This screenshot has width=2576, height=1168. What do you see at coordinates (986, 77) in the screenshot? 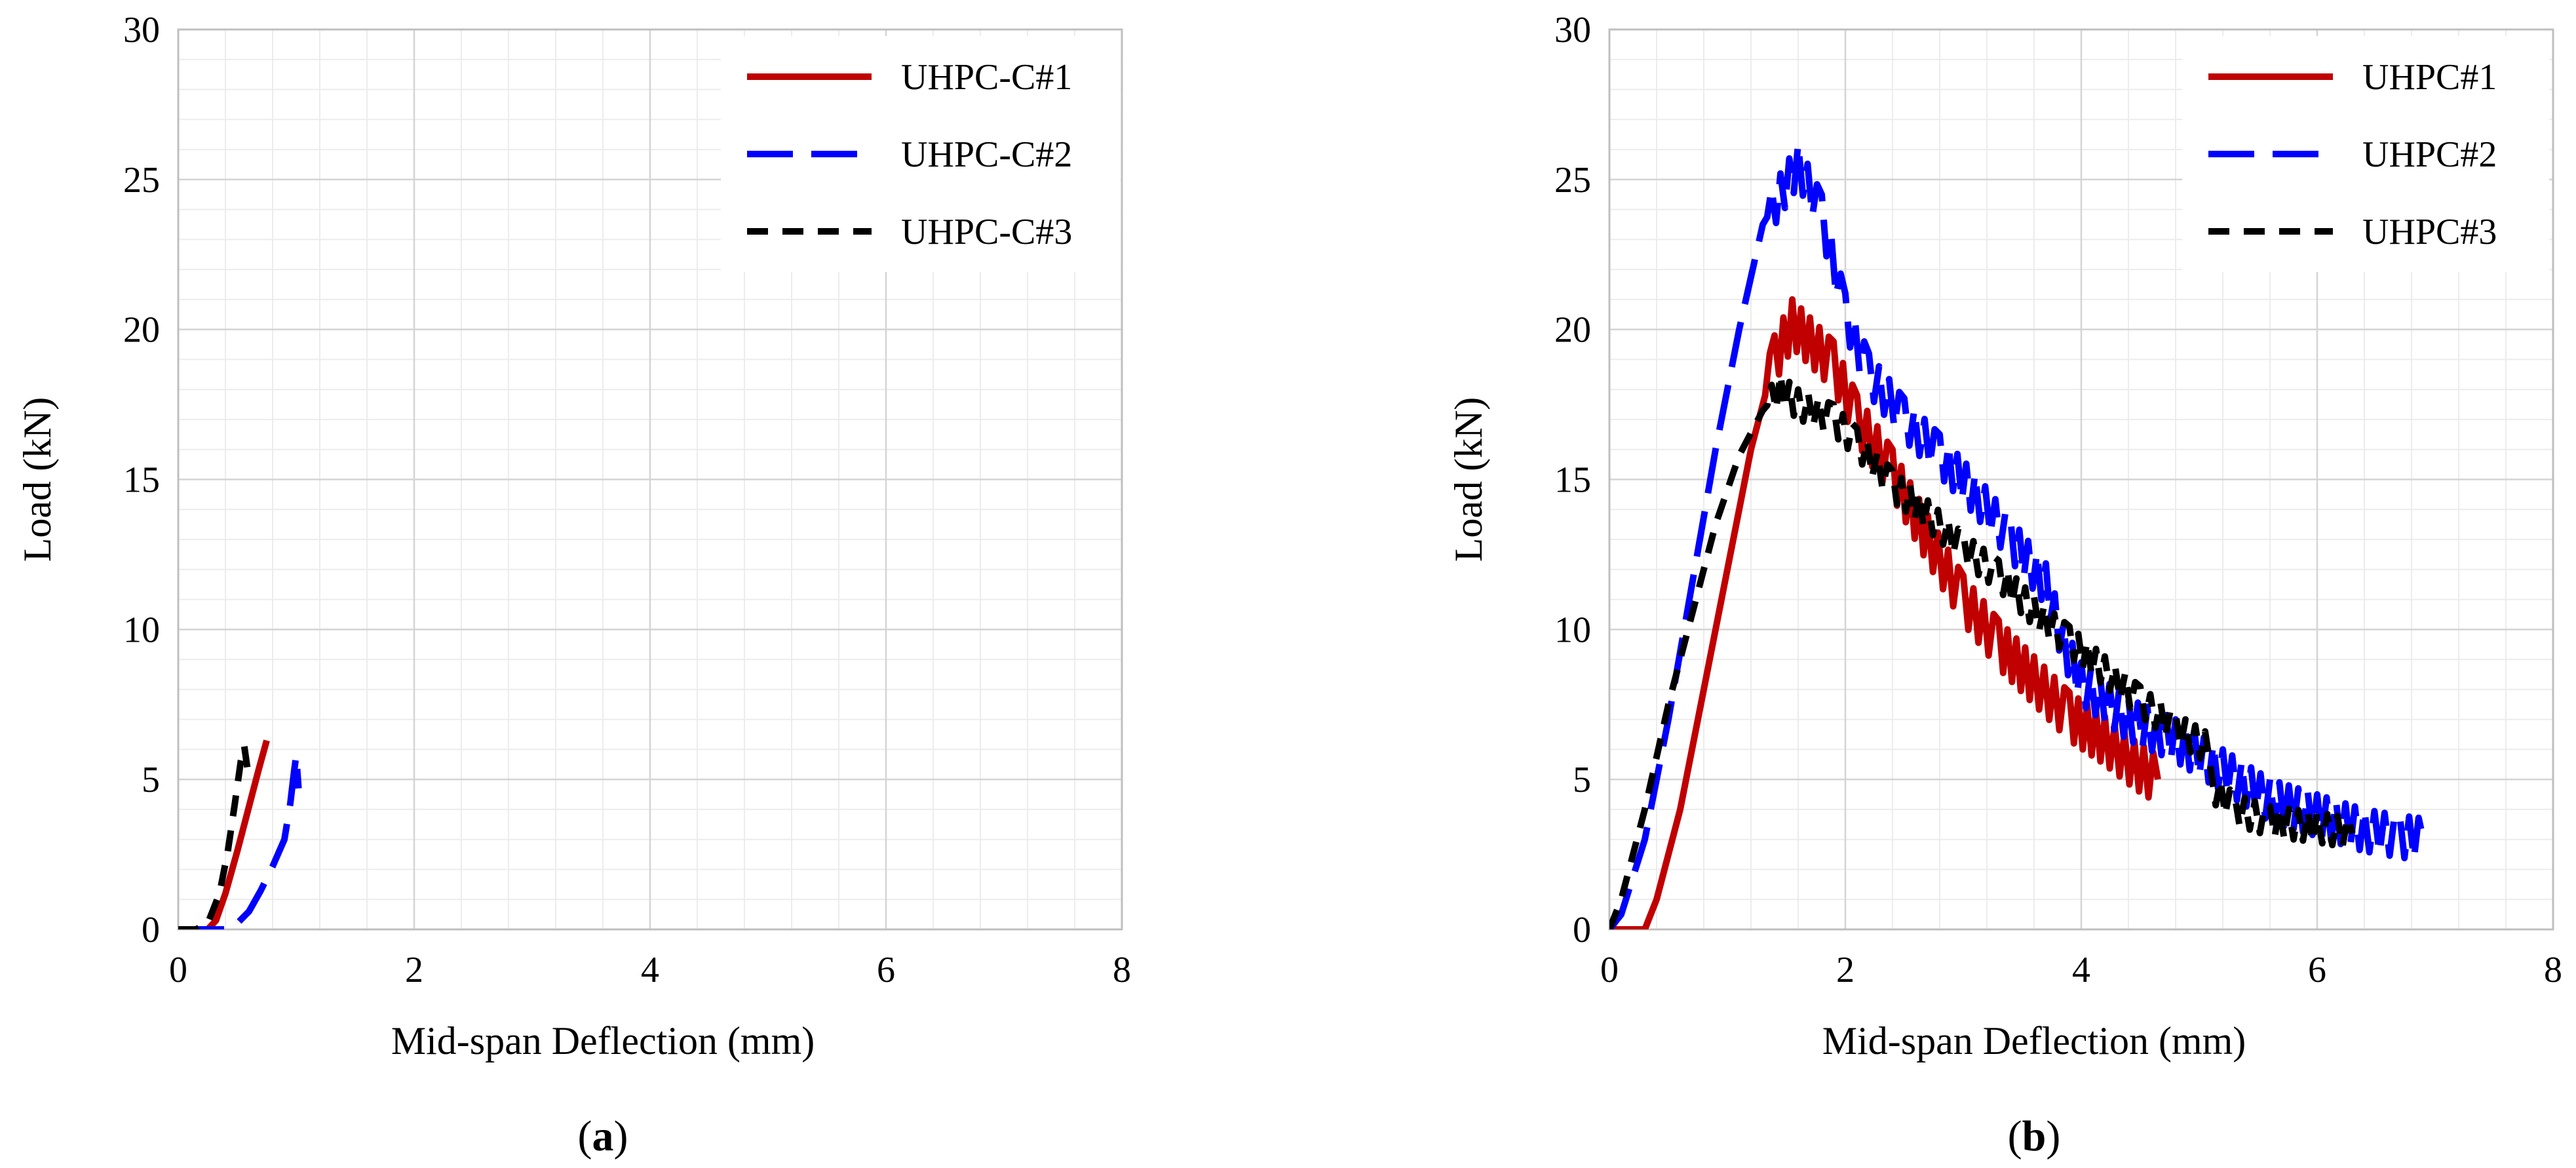
I see `legend-label-UHPC-C#1: UHPC-C#1` at bounding box center [986, 77].